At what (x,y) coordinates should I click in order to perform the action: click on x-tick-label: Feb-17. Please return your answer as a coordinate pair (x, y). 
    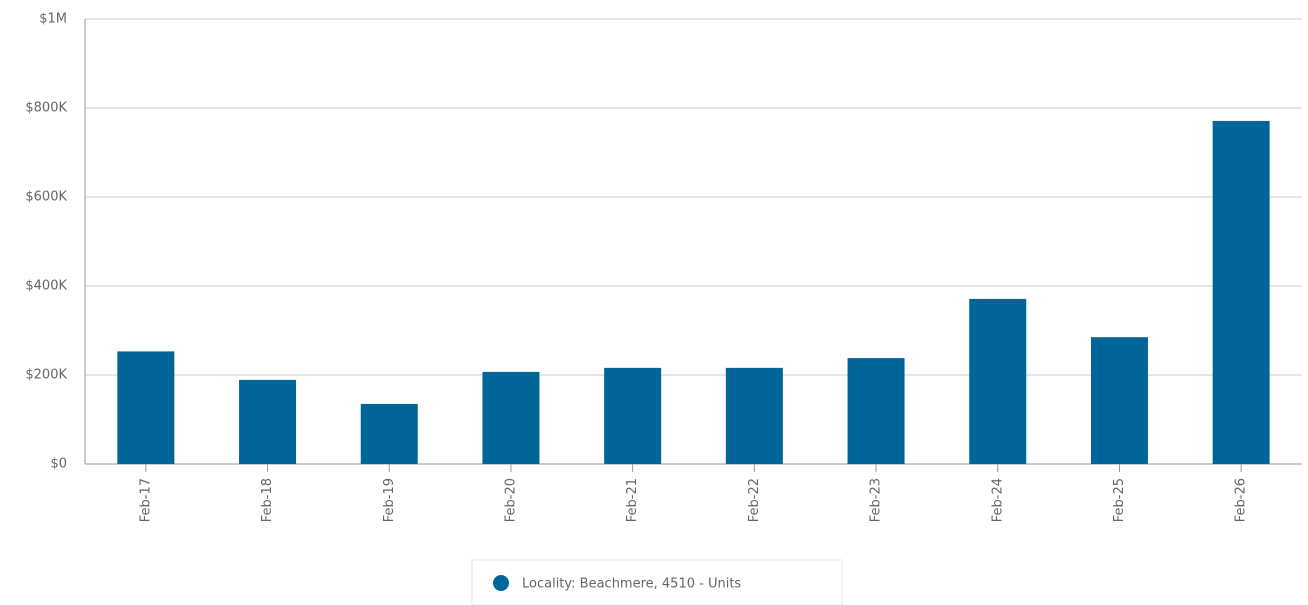
    Looking at the image, I should click on (145, 500).